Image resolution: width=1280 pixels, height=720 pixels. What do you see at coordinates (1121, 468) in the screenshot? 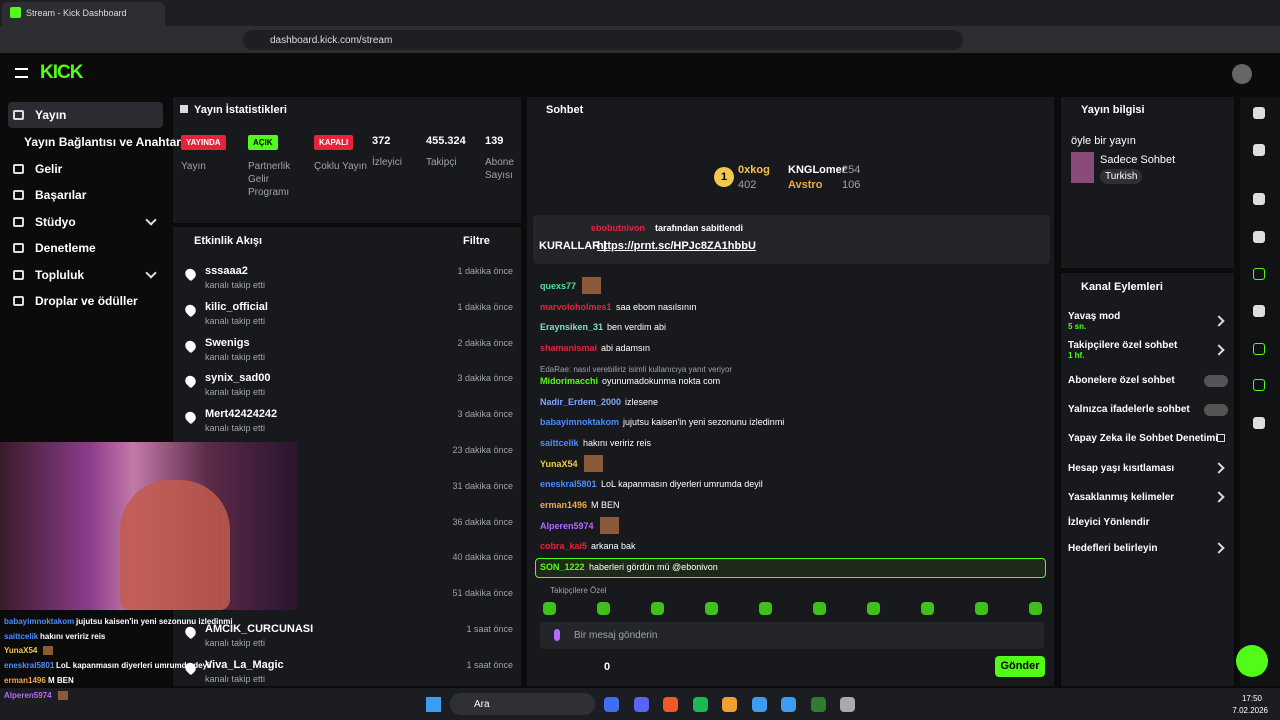
I see `action-label: Hesap yaşı kısıtlaması` at bounding box center [1121, 468].